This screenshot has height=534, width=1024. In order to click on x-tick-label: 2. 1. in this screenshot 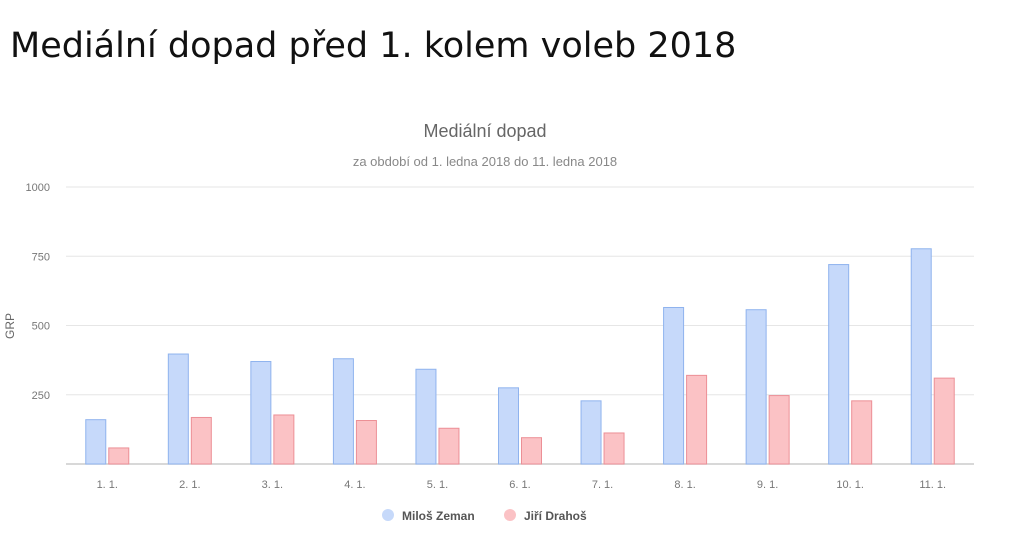, I will do `click(189, 485)`.